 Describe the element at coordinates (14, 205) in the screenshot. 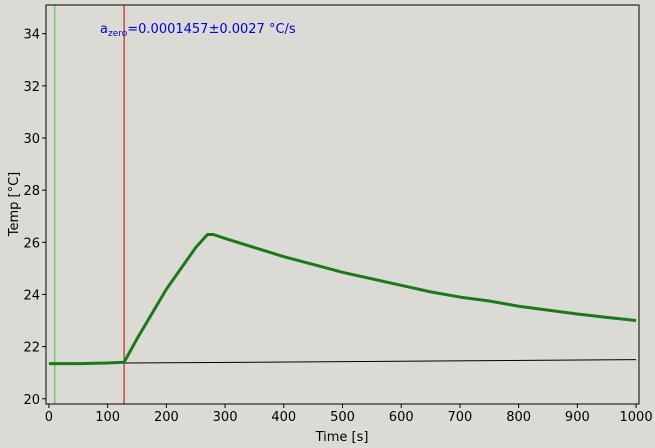

I see `y-axis-label: Temp [°C]` at that location.